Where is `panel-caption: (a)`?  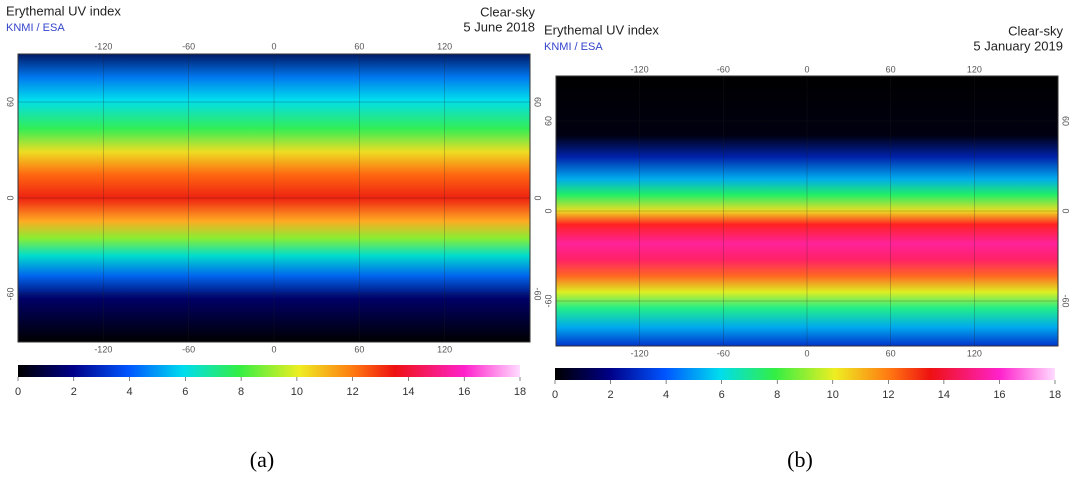
panel-caption: (a) is located at coordinates (262, 459).